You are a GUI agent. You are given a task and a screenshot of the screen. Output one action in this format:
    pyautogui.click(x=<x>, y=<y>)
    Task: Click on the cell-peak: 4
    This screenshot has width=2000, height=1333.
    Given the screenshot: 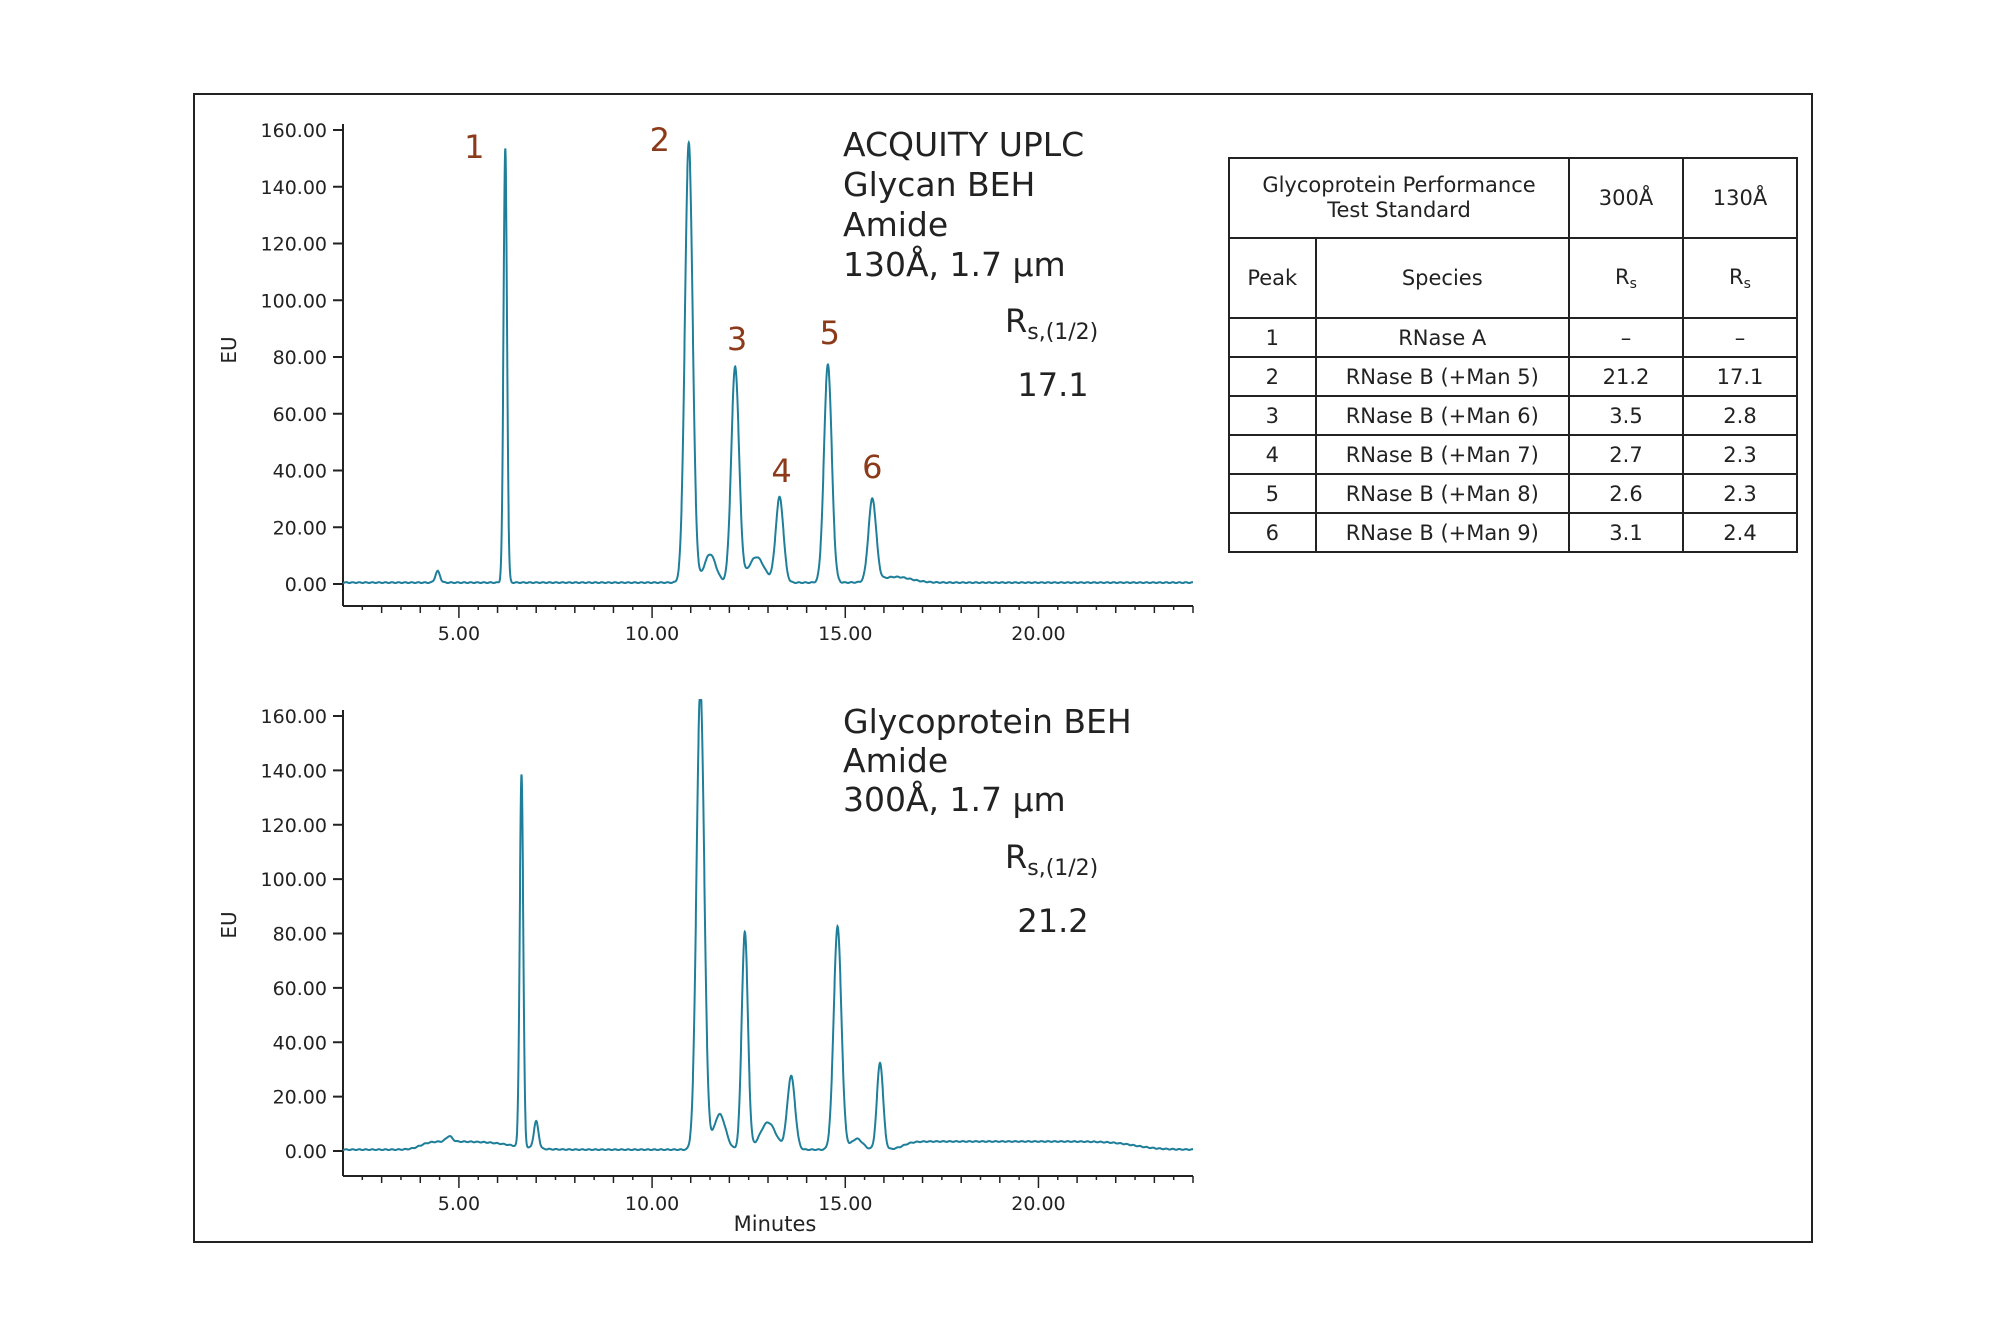 What is the action you would take?
    pyautogui.click(x=1272, y=454)
    